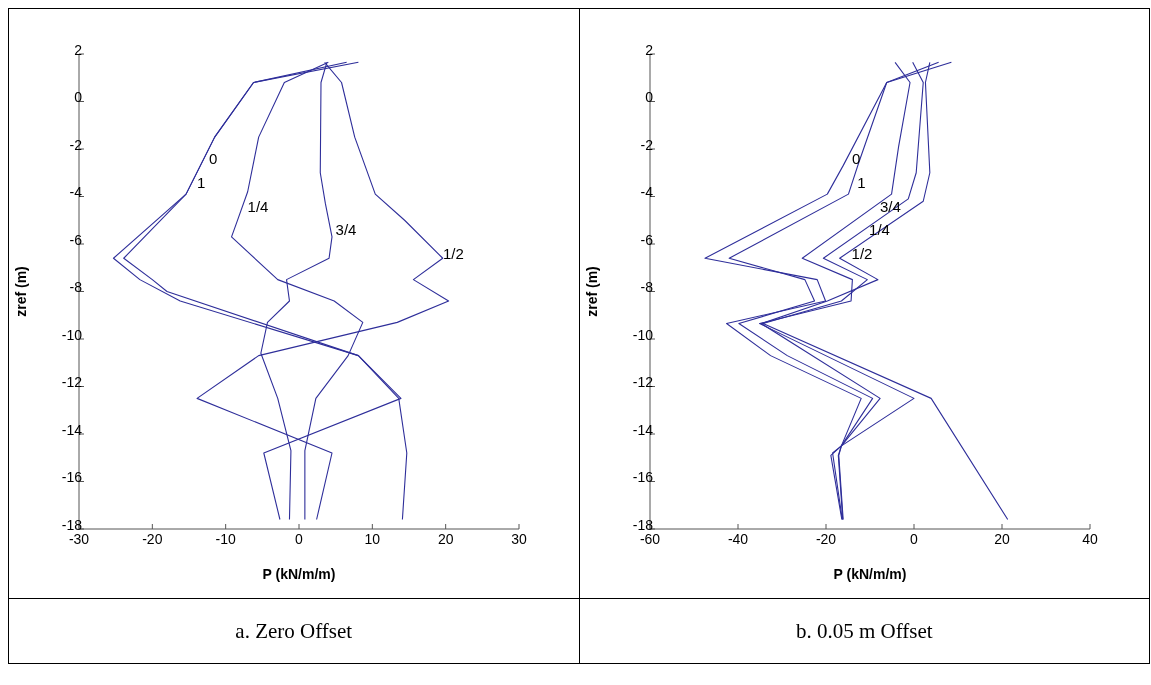 The height and width of the screenshot is (685, 1151). Describe the element at coordinates (1089, 538) in the screenshot. I see `x-tick-label: 40` at that location.